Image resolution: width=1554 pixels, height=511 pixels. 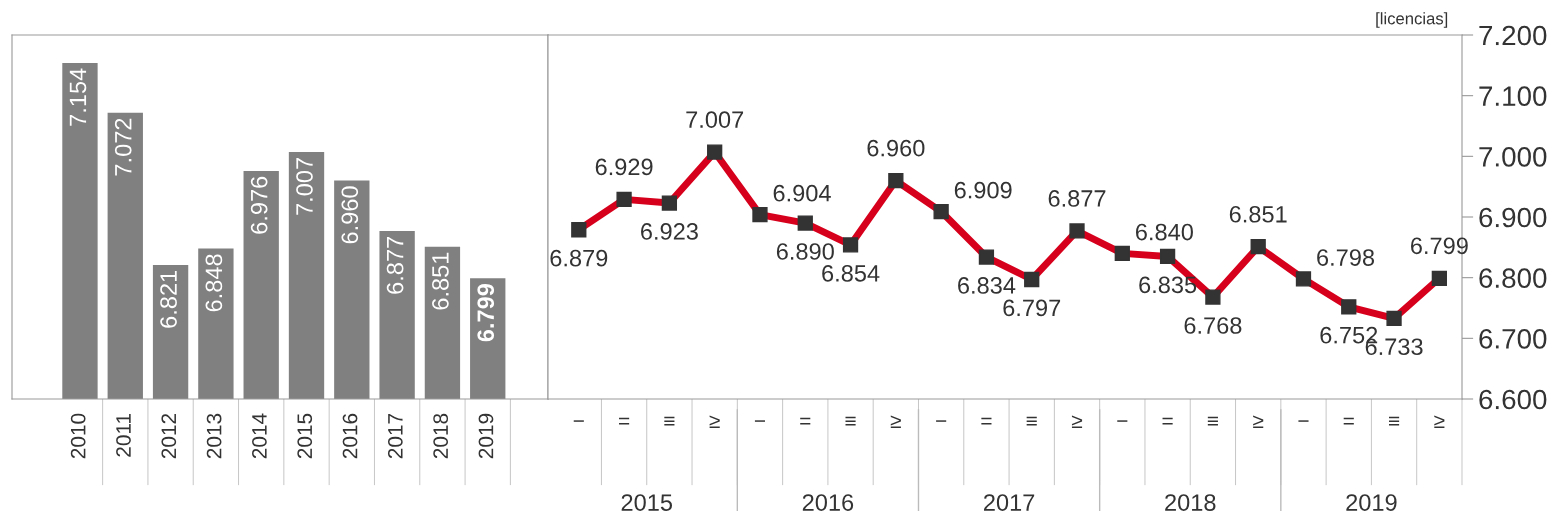 What do you see at coordinates (1412, 20) in the screenshot?
I see `text: [licencias]` at bounding box center [1412, 20].